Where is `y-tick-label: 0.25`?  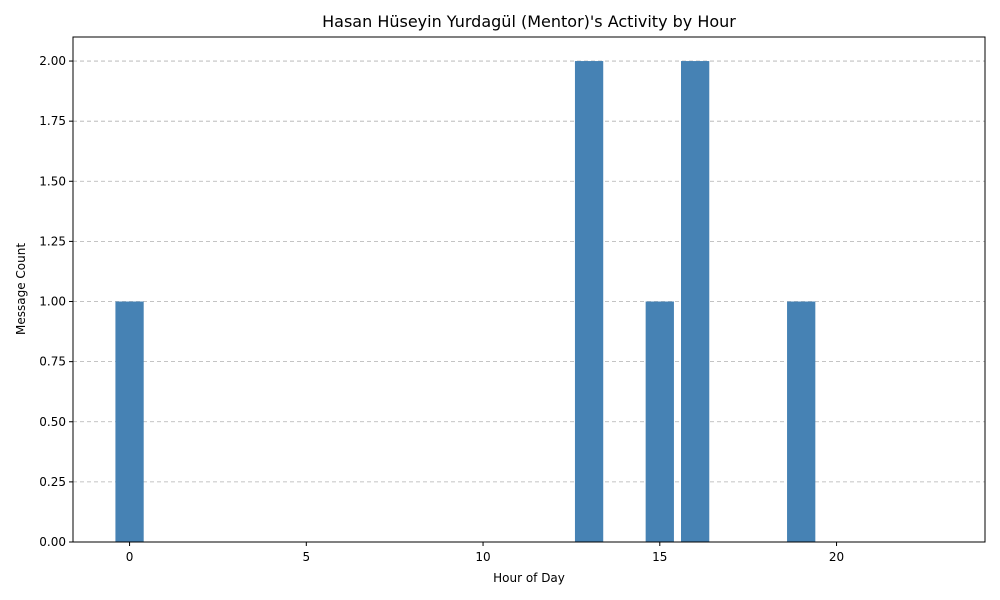 y-tick-label: 0.25 is located at coordinates (52, 482).